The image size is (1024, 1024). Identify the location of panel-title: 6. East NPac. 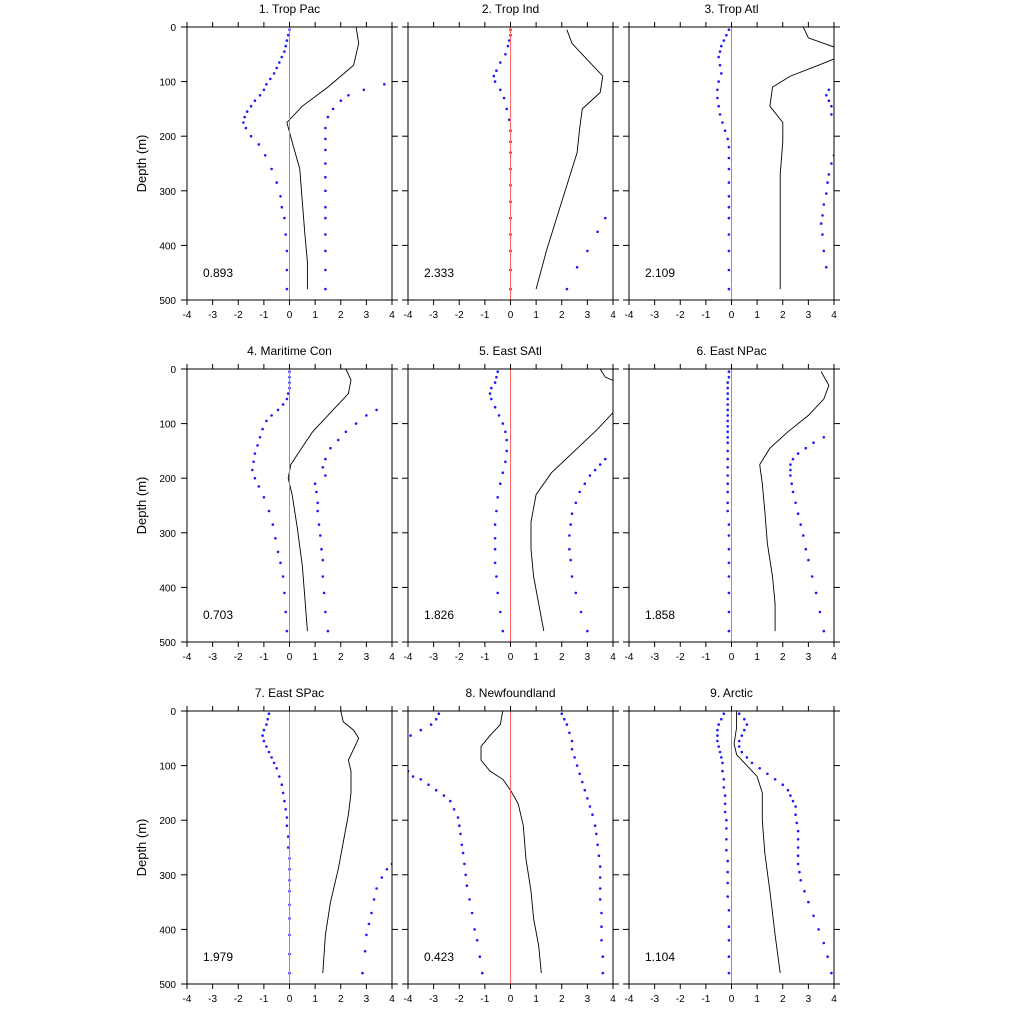
(731, 351).